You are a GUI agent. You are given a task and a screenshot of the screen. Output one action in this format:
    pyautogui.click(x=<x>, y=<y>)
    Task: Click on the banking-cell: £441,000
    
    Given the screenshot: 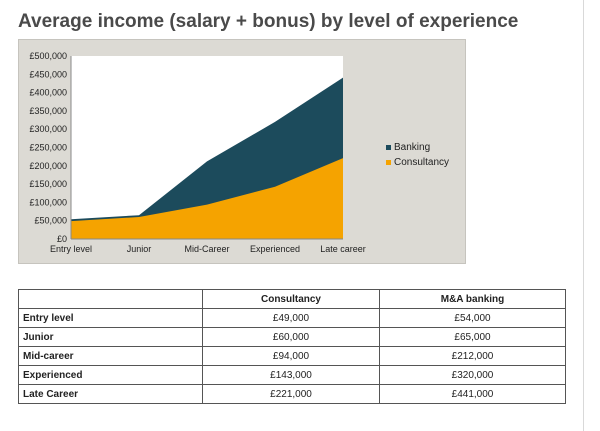 What is the action you would take?
    pyautogui.click(x=472, y=394)
    